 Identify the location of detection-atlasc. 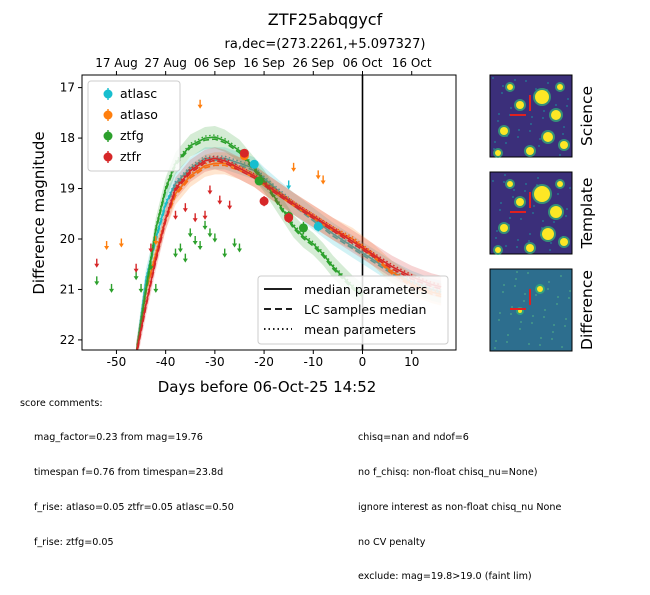
(318, 226).